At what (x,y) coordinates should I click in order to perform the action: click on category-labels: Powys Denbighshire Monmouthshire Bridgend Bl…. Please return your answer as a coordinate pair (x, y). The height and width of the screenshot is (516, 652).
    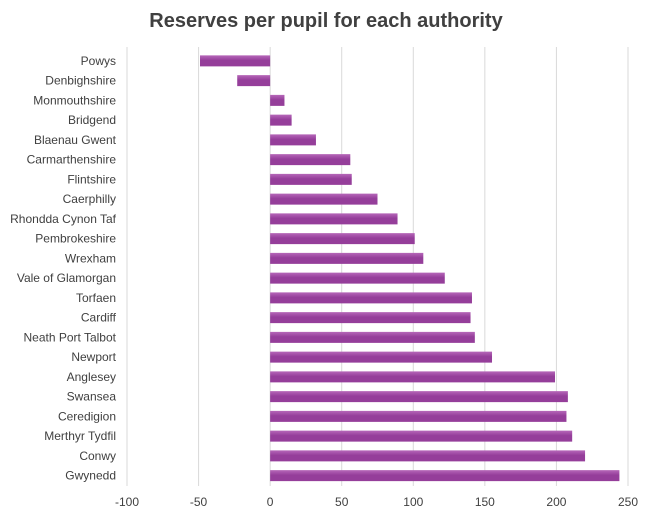
    Looking at the image, I should click on (63, 268).